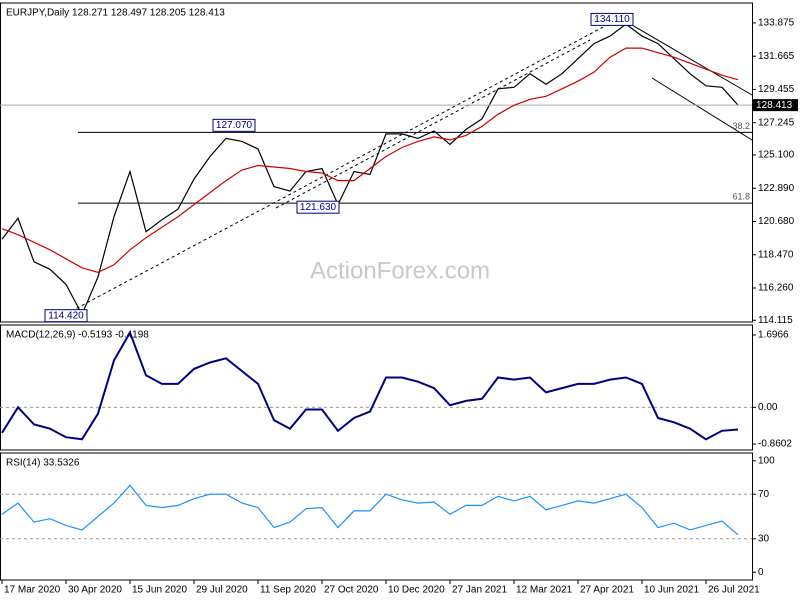 Image resolution: width=800 pixels, height=600 pixels. What do you see at coordinates (32, 590) in the screenshot?
I see `x-tick-label: 17 Mar 2020` at bounding box center [32, 590].